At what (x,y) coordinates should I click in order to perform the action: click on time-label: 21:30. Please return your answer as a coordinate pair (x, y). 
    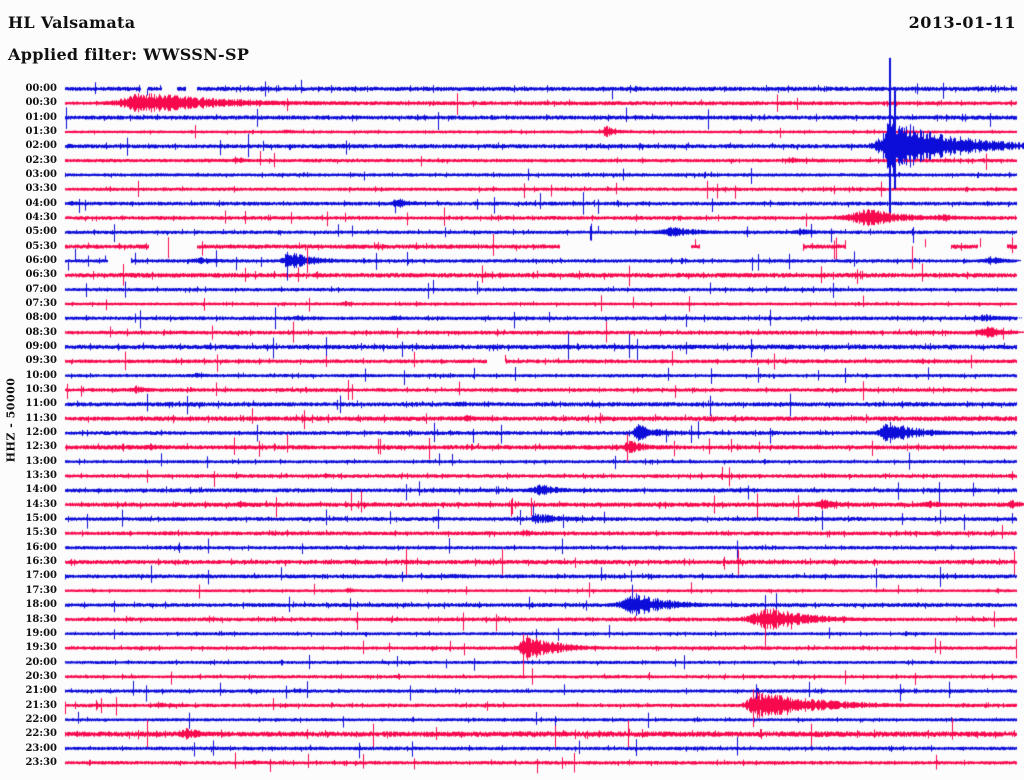
    Looking at the image, I should click on (41, 705).